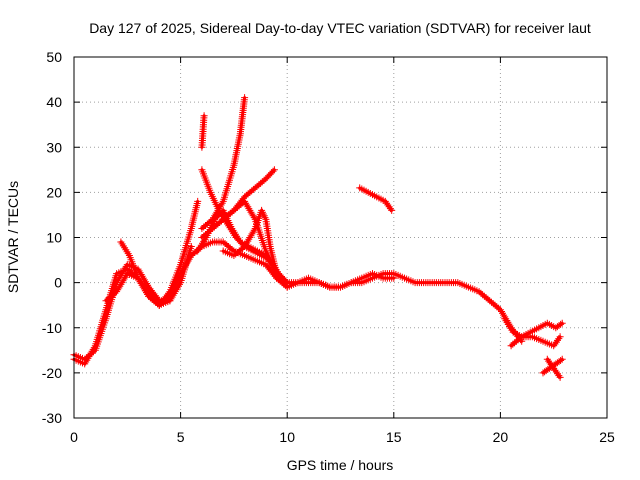 The image size is (640, 480). Describe the element at coordinates (74, 437) in the screenshot. I see `x-tick-label: 0` at that location.